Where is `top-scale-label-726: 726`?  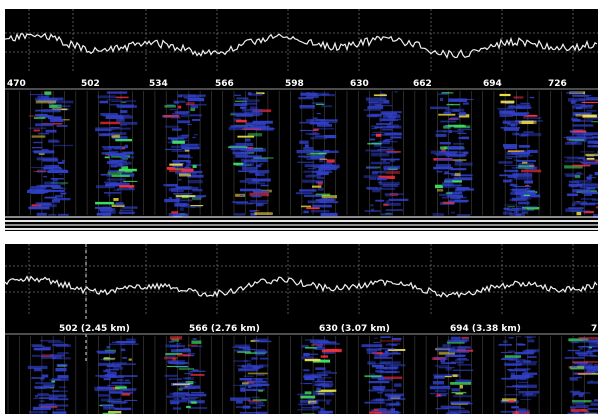 top-scale-label-726: 726 is located at coordinates (557, 84).